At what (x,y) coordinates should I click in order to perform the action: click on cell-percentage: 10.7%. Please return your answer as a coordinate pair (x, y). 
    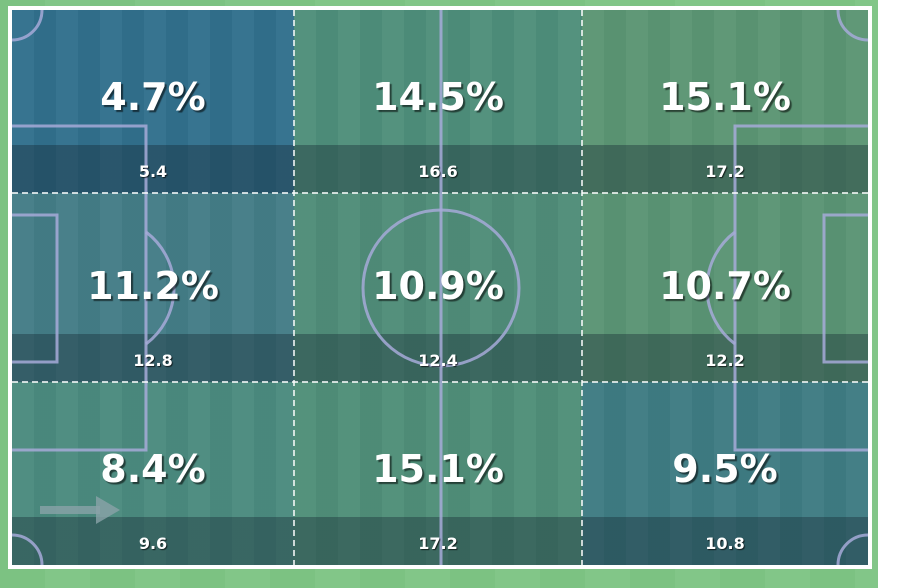
    Looking at the image, I should click on (725, 286).